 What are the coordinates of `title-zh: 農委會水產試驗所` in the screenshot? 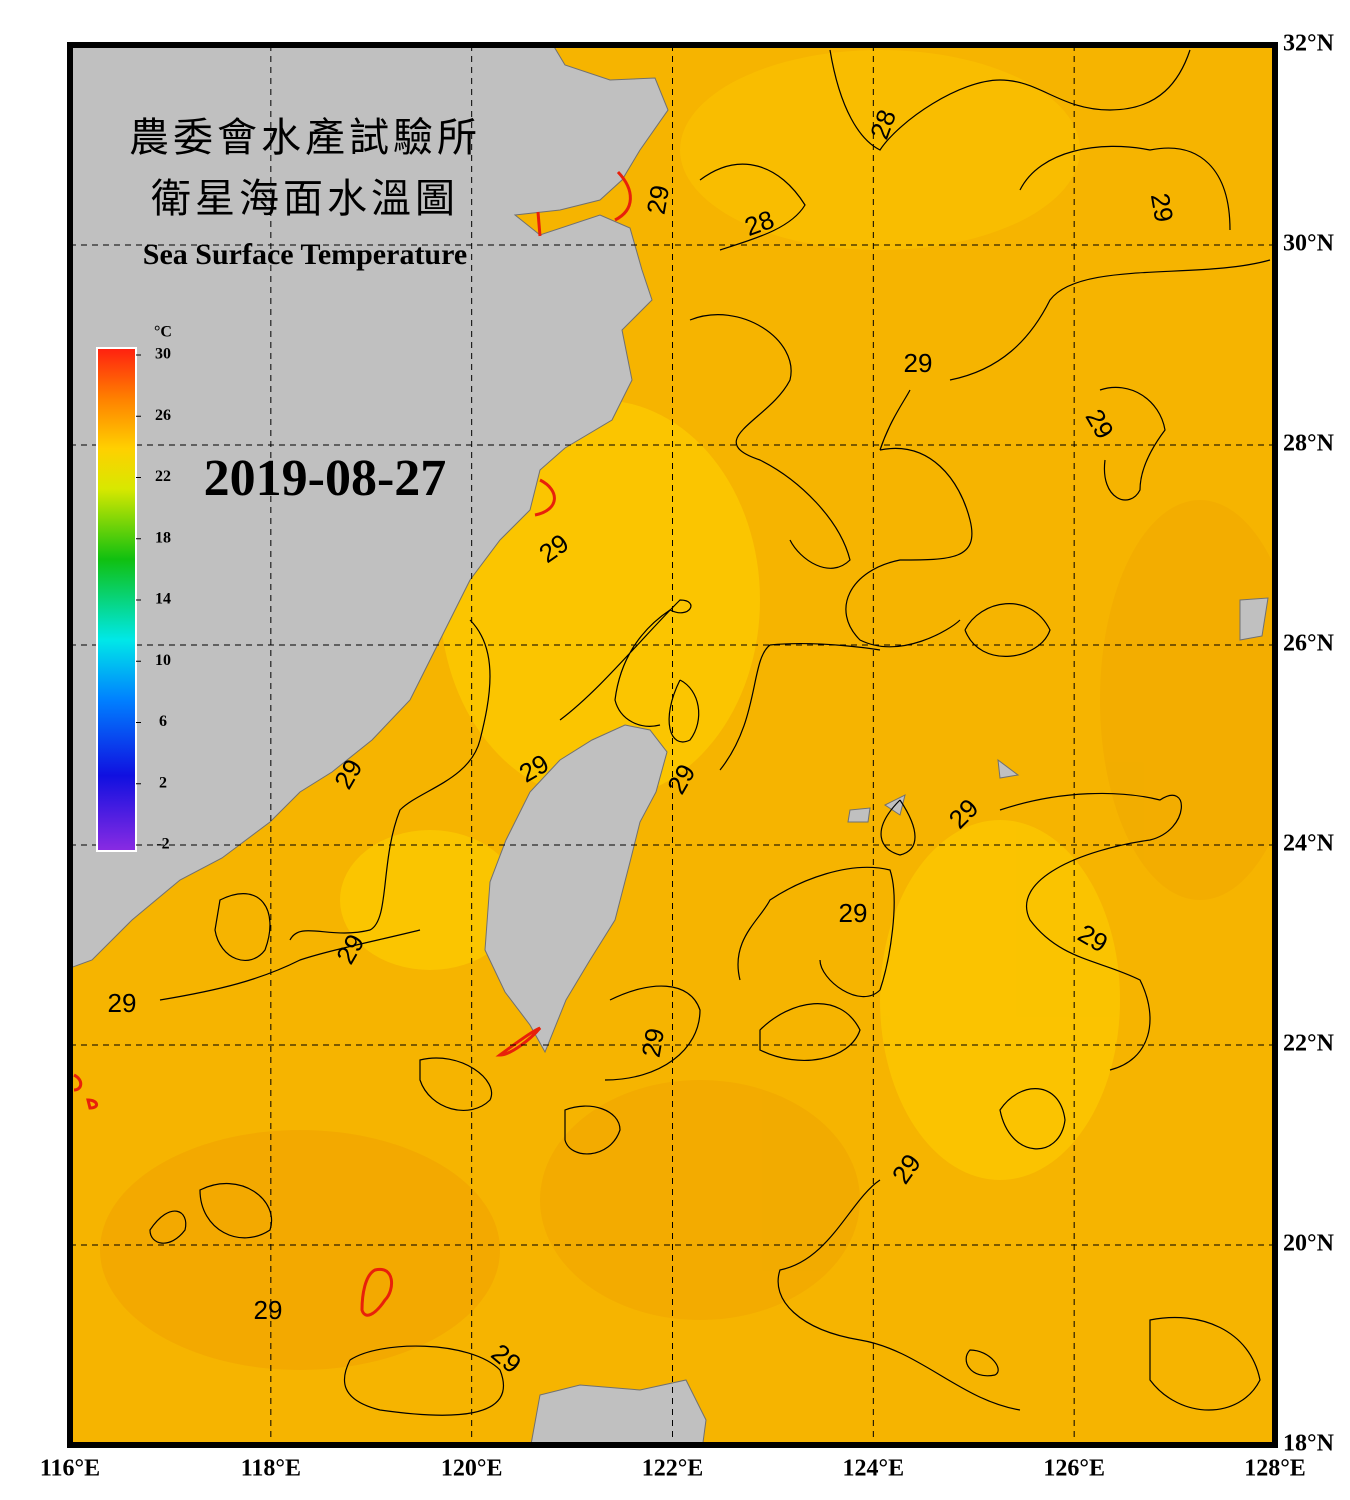 It's located at (305, 137).